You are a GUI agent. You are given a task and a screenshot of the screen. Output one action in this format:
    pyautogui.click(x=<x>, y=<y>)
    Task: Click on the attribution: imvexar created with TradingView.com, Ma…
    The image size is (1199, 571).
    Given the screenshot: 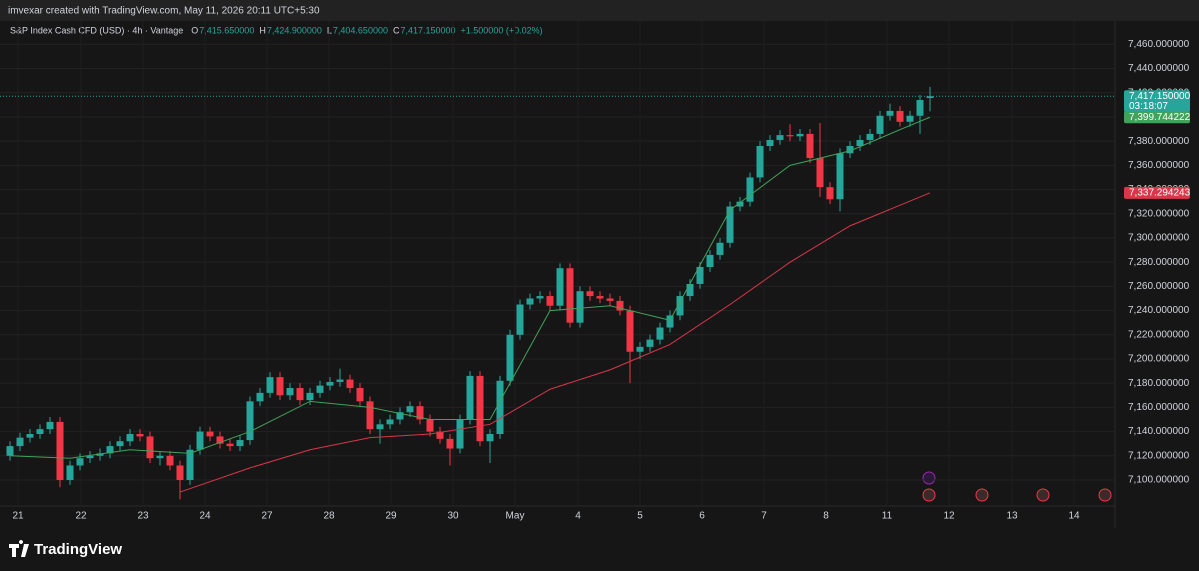 What is the action you would take?
    pyautogui.click(x=164, y=11)
    